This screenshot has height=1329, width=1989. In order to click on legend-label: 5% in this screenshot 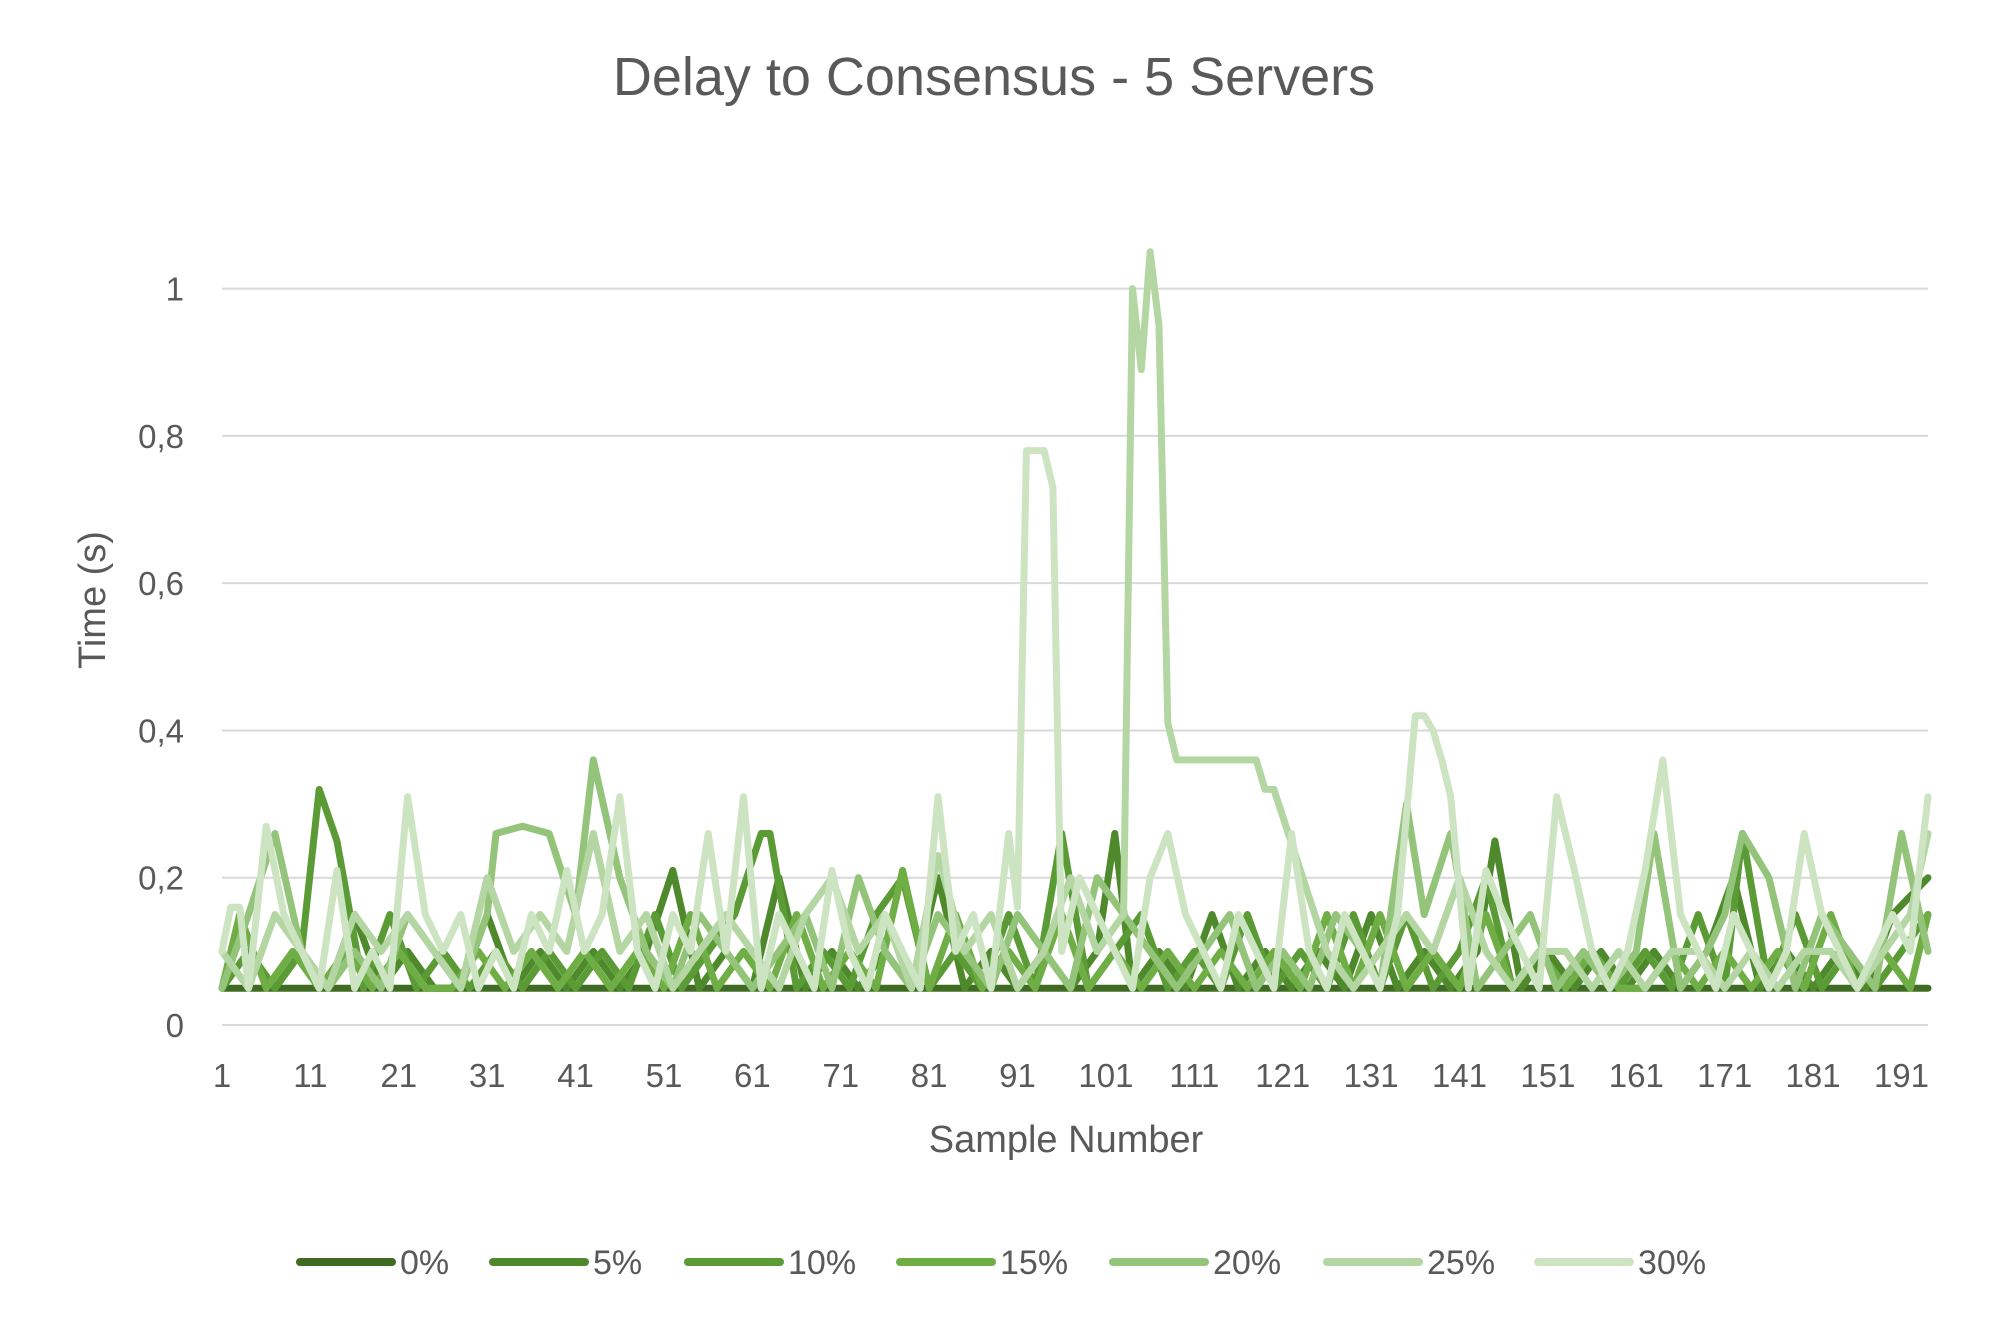, I will do `click(617, 1263)`.